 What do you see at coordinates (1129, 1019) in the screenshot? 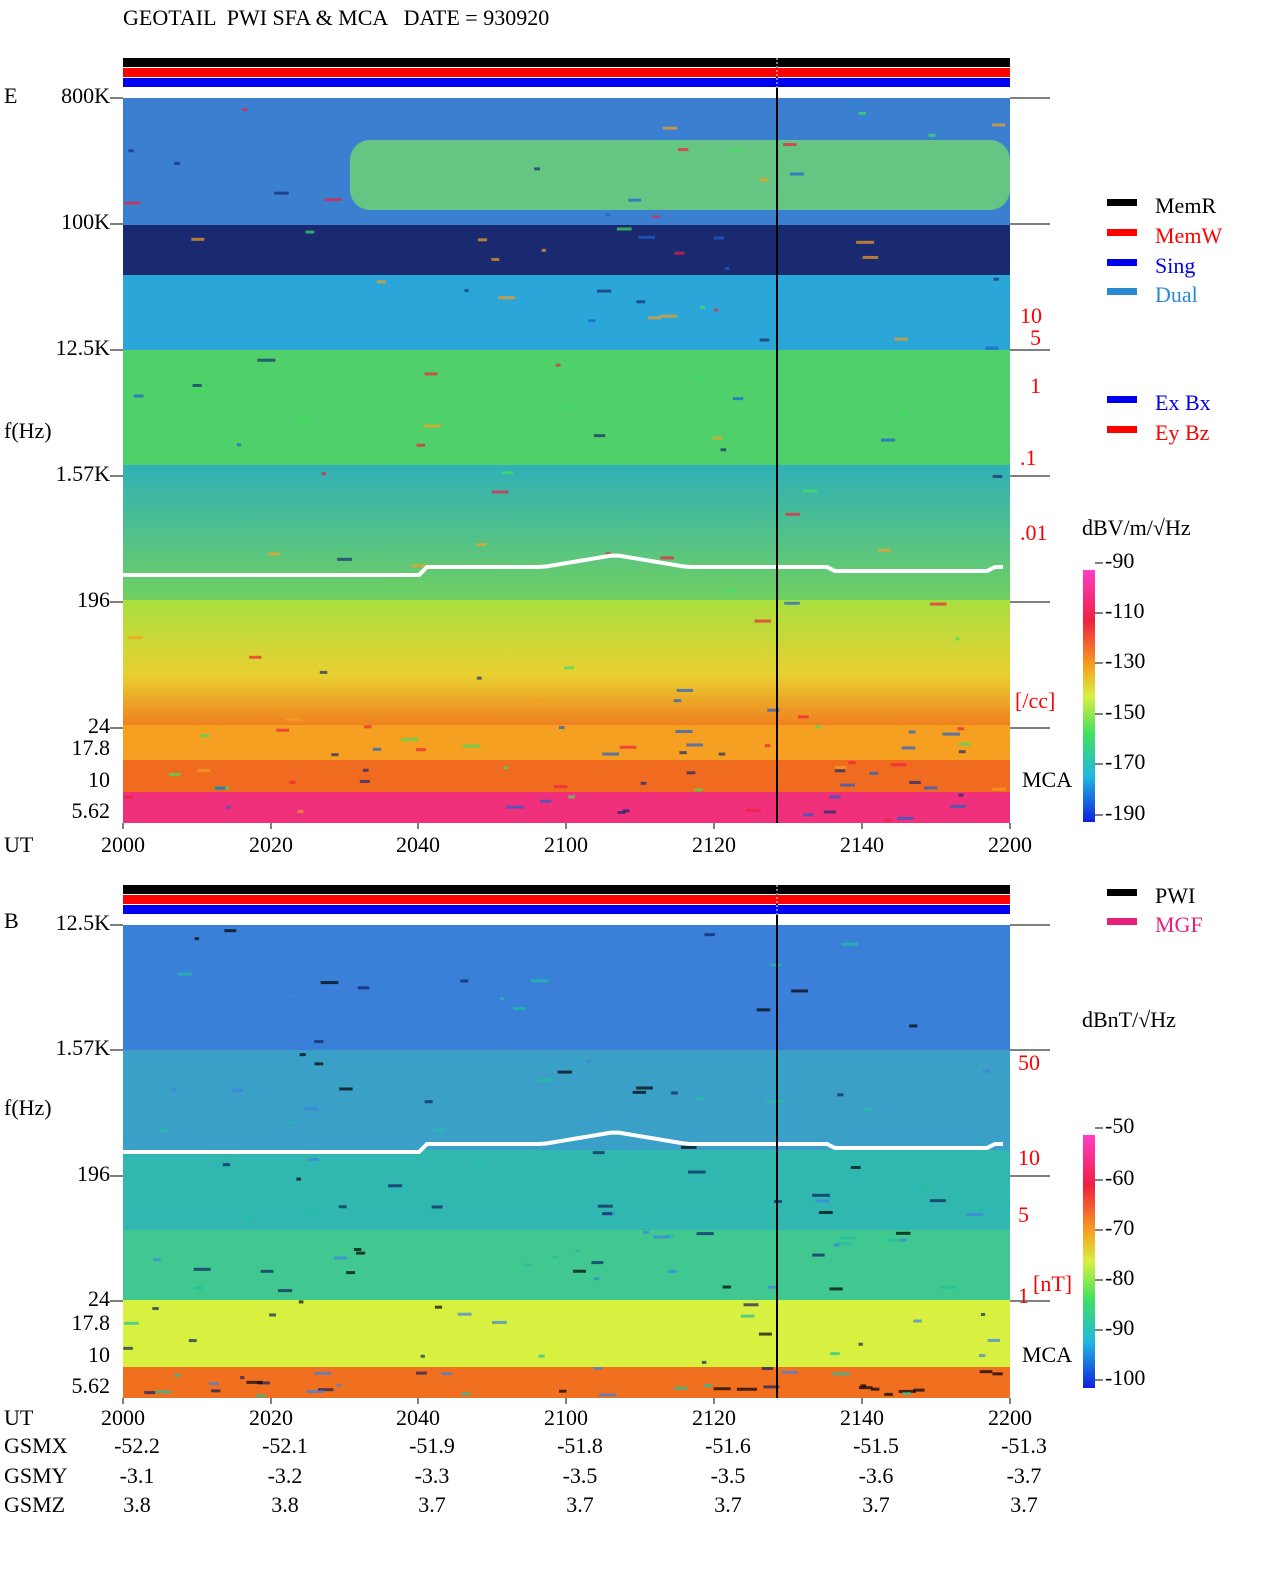
I see `colorbar-unit: dBnT/√Hz` at bounding box center [1129, 1019].